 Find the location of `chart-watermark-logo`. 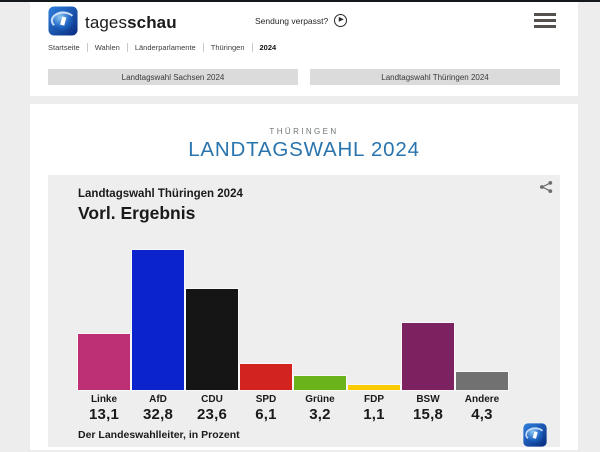

chart-watermark-logo is located at coordinates (535, 435).